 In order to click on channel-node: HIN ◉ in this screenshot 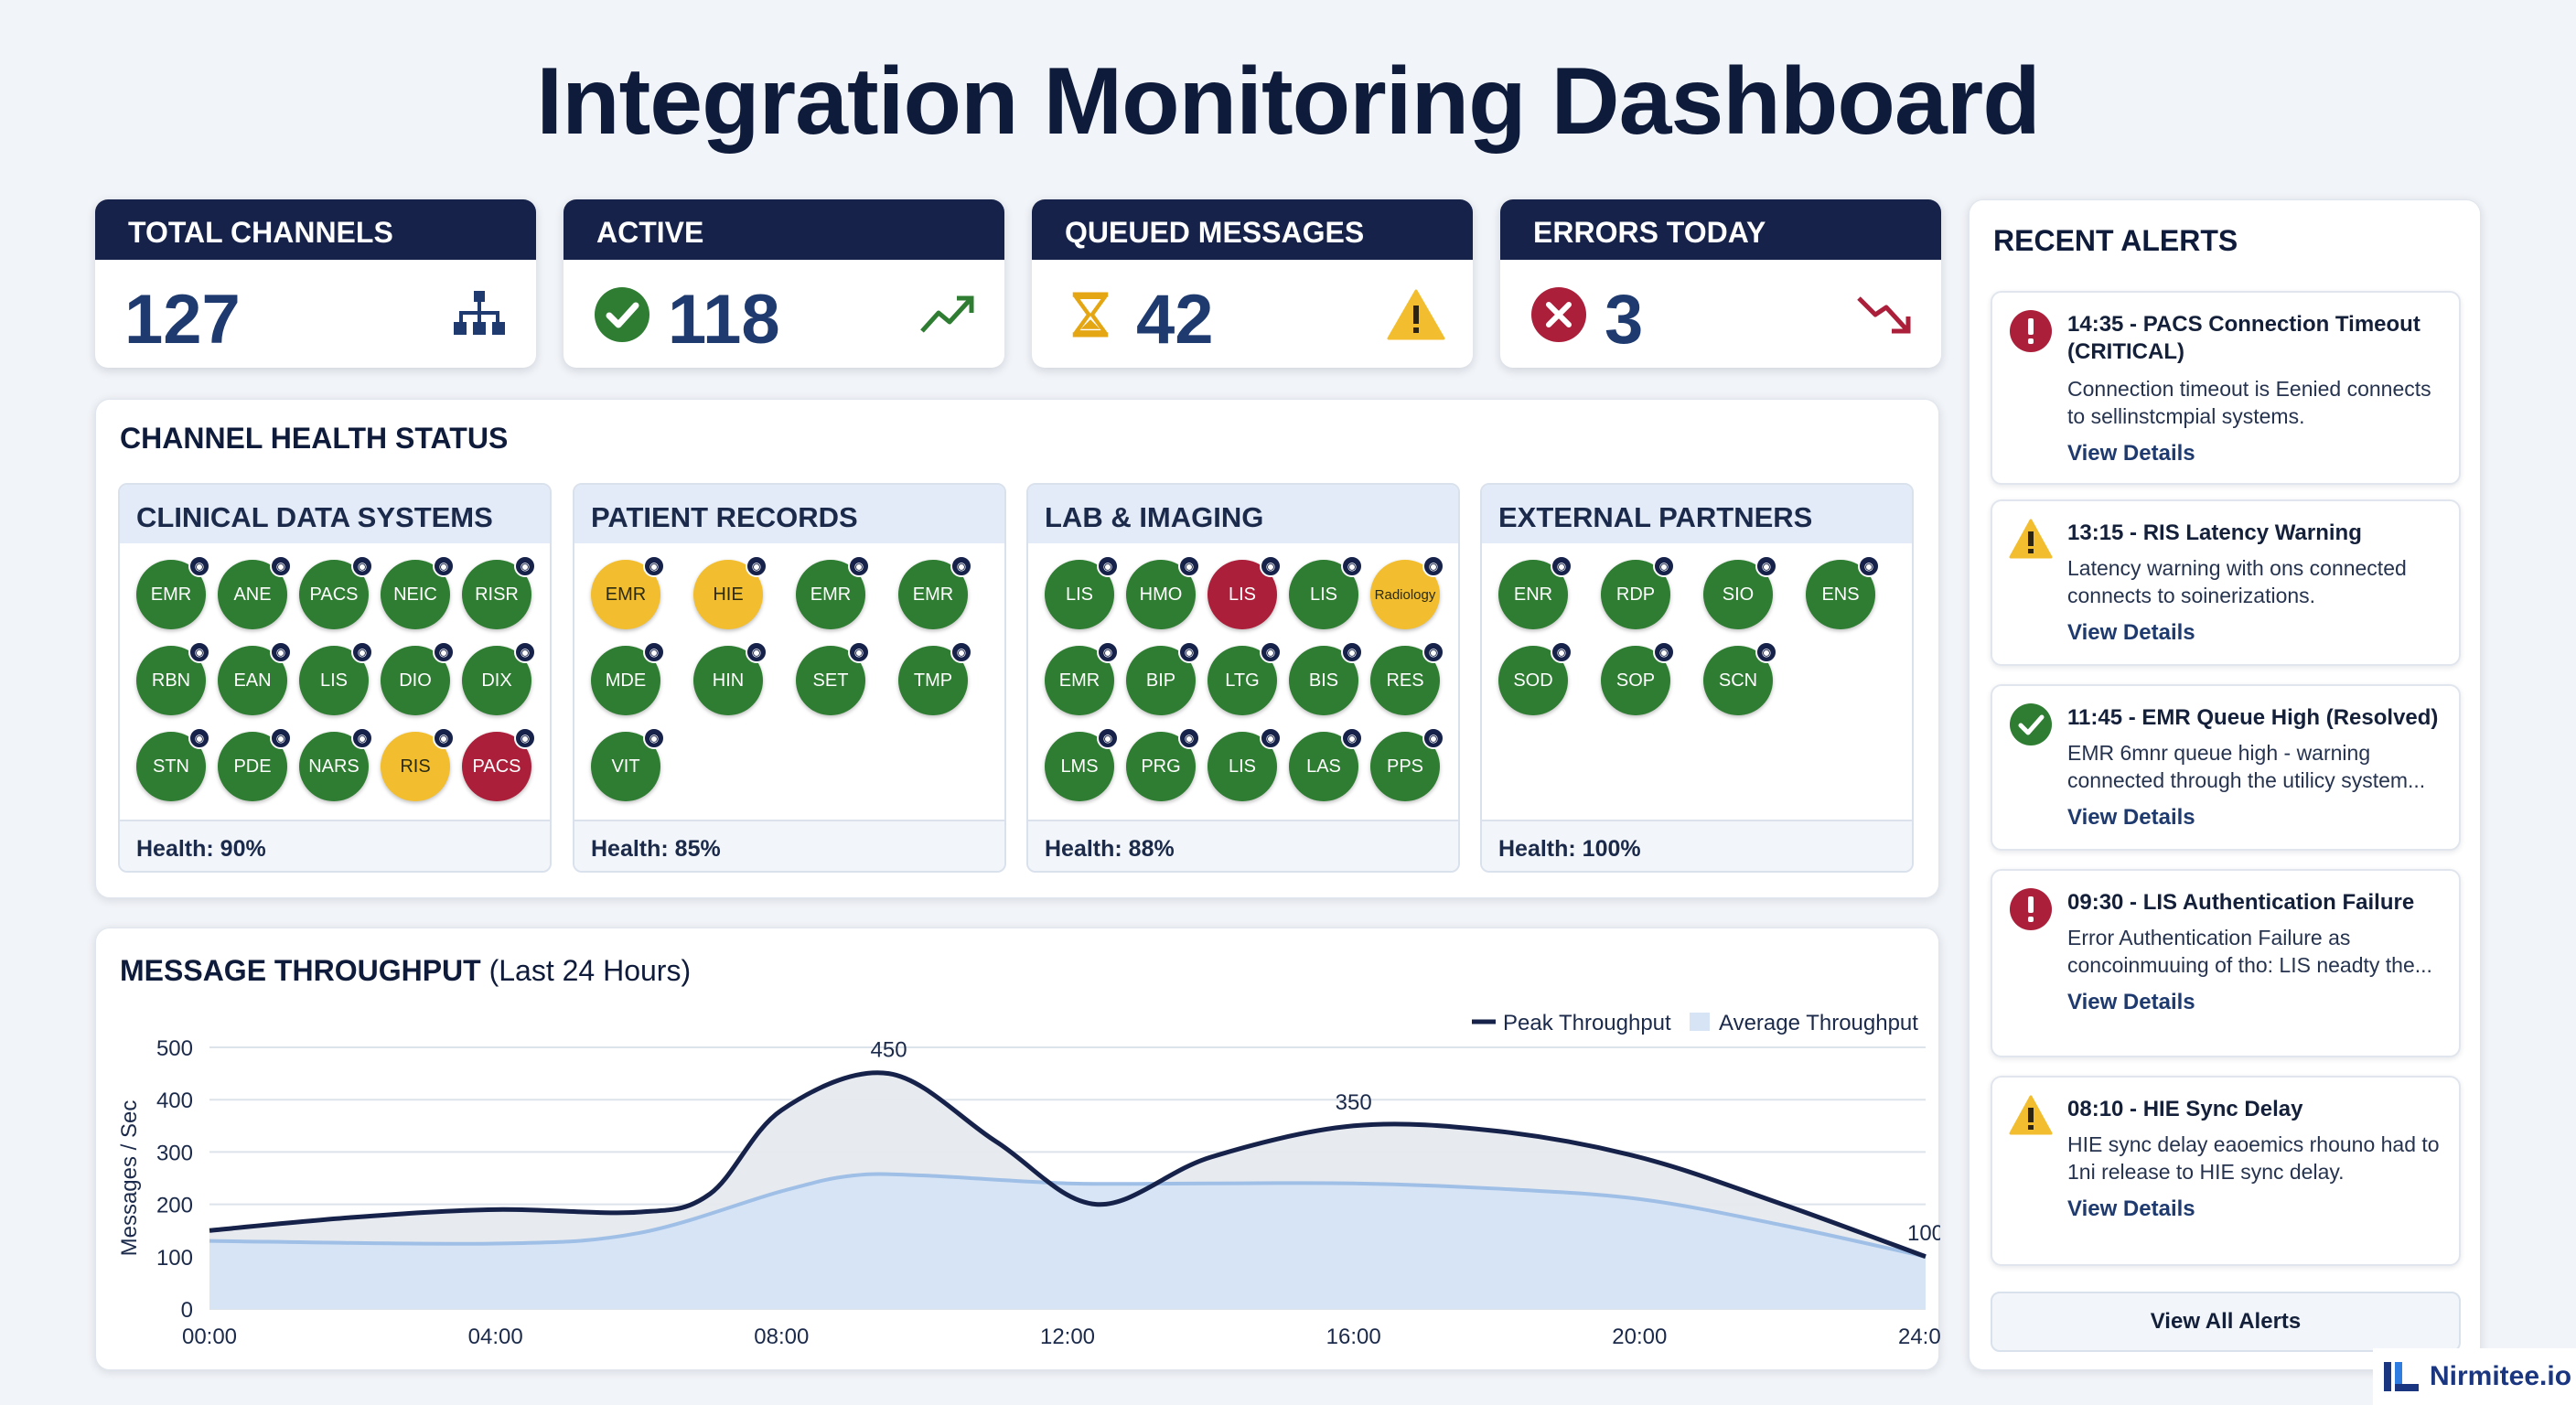, I will do `click(730, 678)`.